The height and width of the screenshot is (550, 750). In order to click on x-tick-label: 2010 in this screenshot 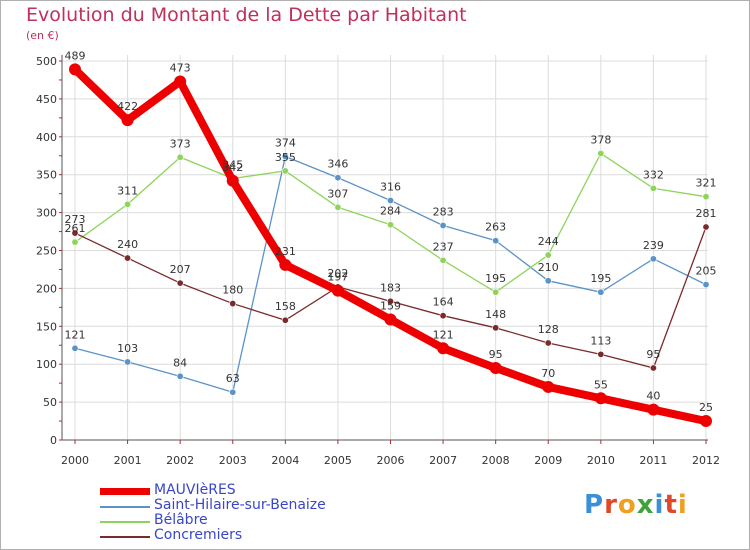, I will do `click(601, 460)`.